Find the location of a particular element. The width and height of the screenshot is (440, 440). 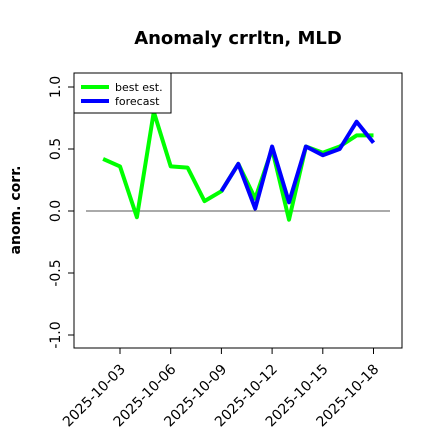

series-line-forecast is located at coordinates (297, 165).